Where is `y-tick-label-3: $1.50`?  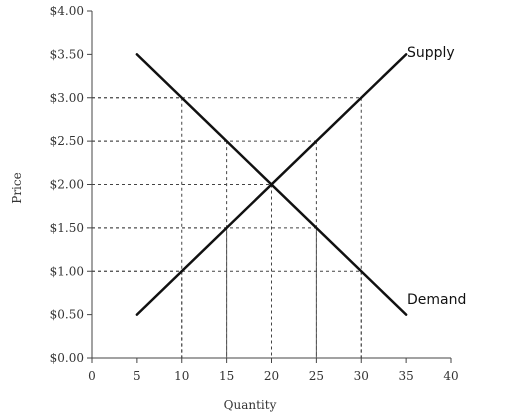 y-tick-label-3: $1.50 is located at coordinates (67, 228).